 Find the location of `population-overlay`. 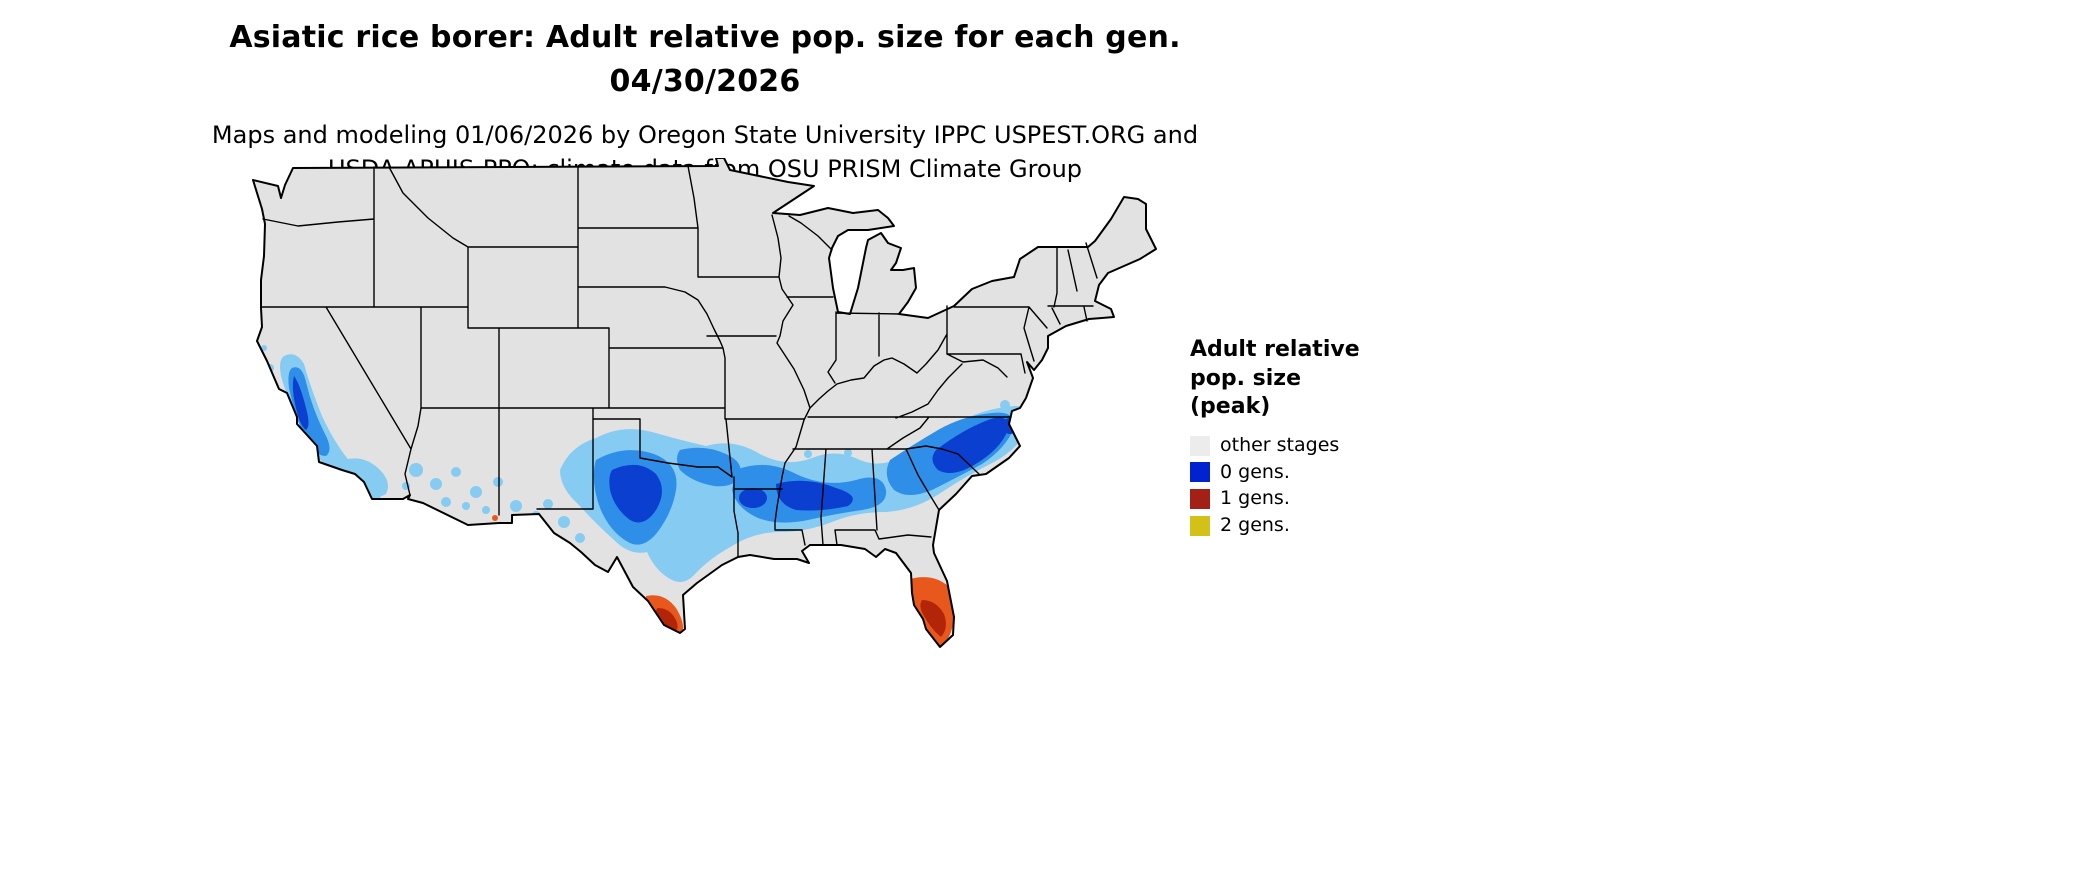

population-overlay is located at coordinates (645, 496).